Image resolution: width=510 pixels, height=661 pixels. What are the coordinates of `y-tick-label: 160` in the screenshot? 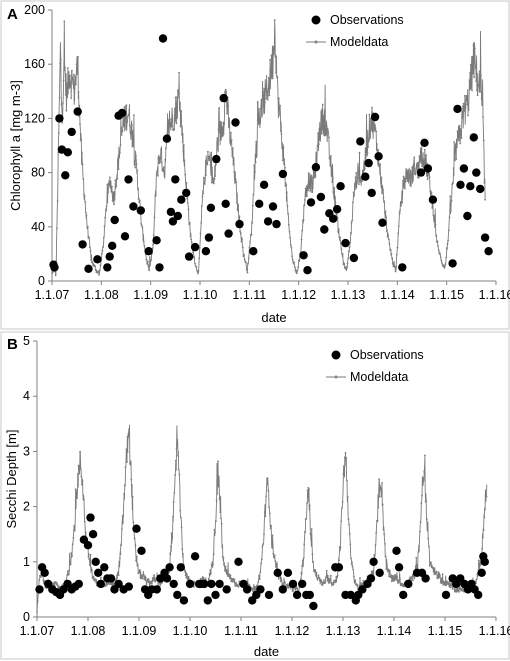 It's located at (34, 64).